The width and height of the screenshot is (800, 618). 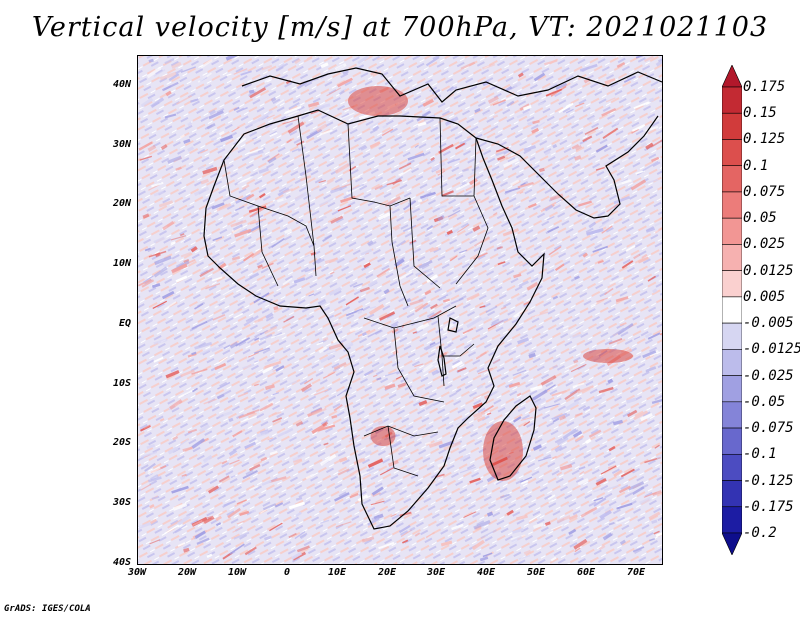 What do you see at coordinates (760, 113) in the screenshot?
I see `colorbar-label: 0.15` at bounding box center [760, 113].